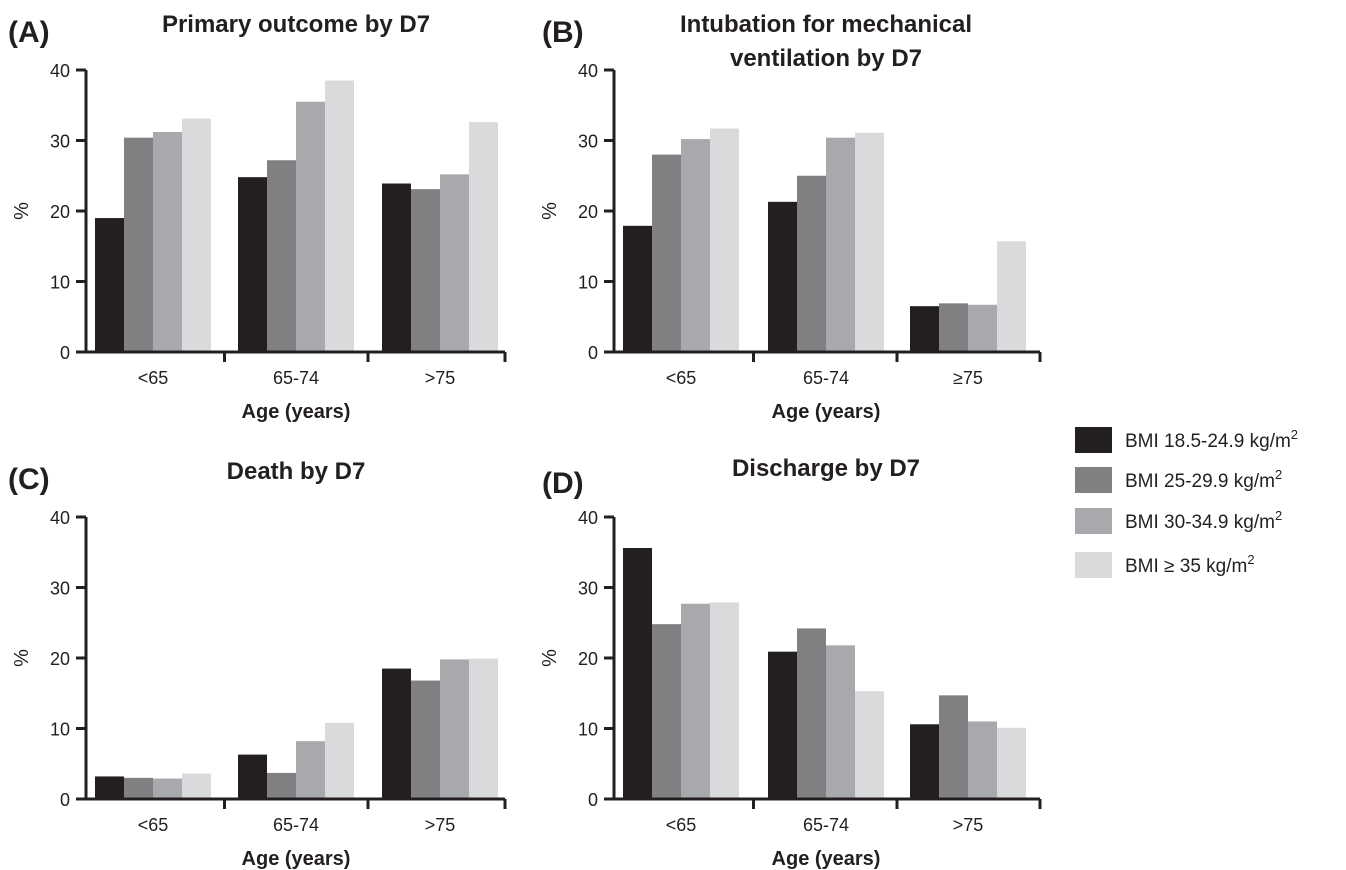 Image resolution: width=1346 pixels, height=870 pixels. Describe the element at coordinates (29, 32) in the screenshot. I see `panel-letter: (A)` at that location.